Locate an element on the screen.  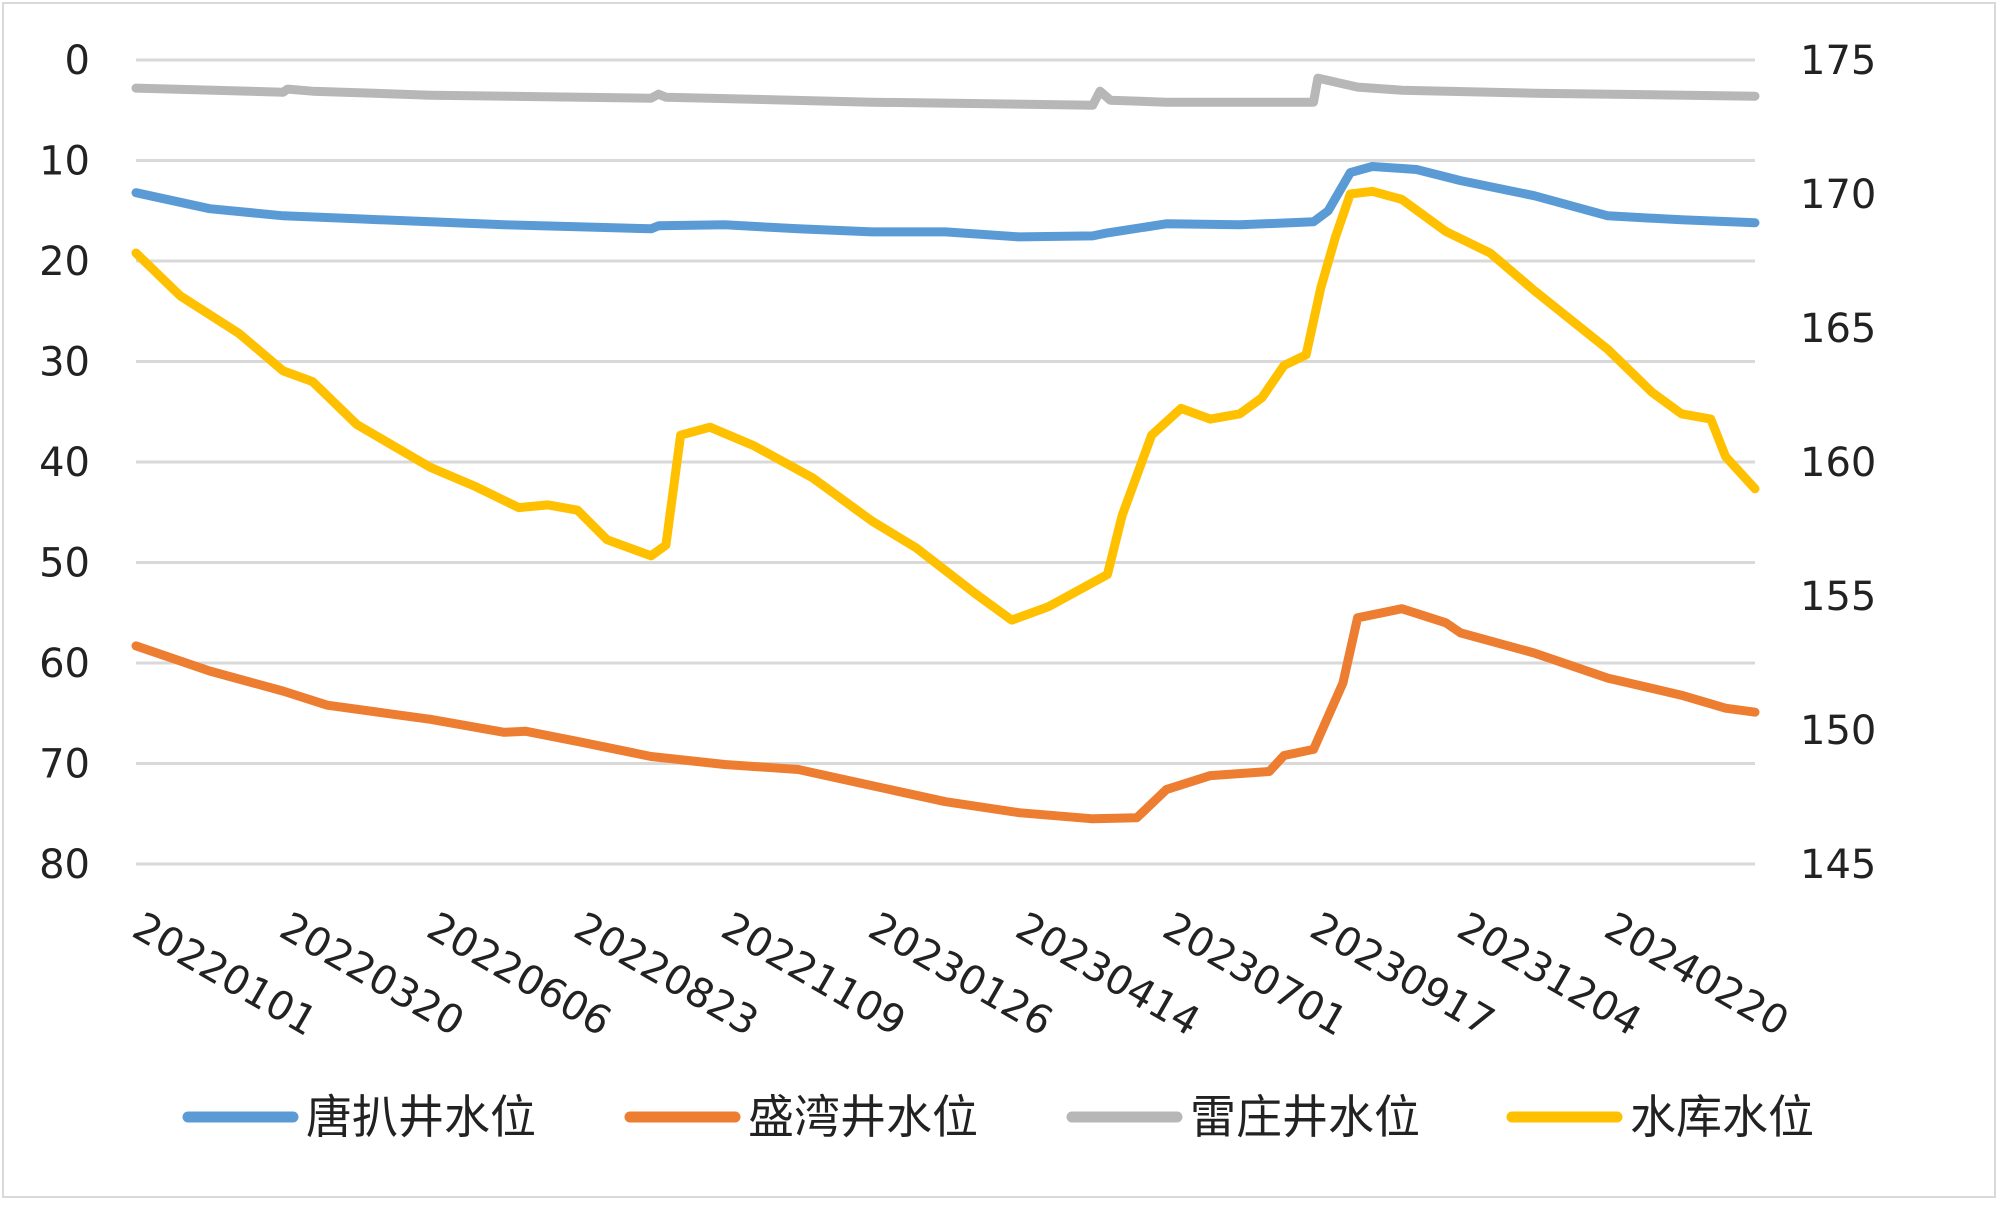
right-tick-label: 150 is located at coordinates (1838, 731).